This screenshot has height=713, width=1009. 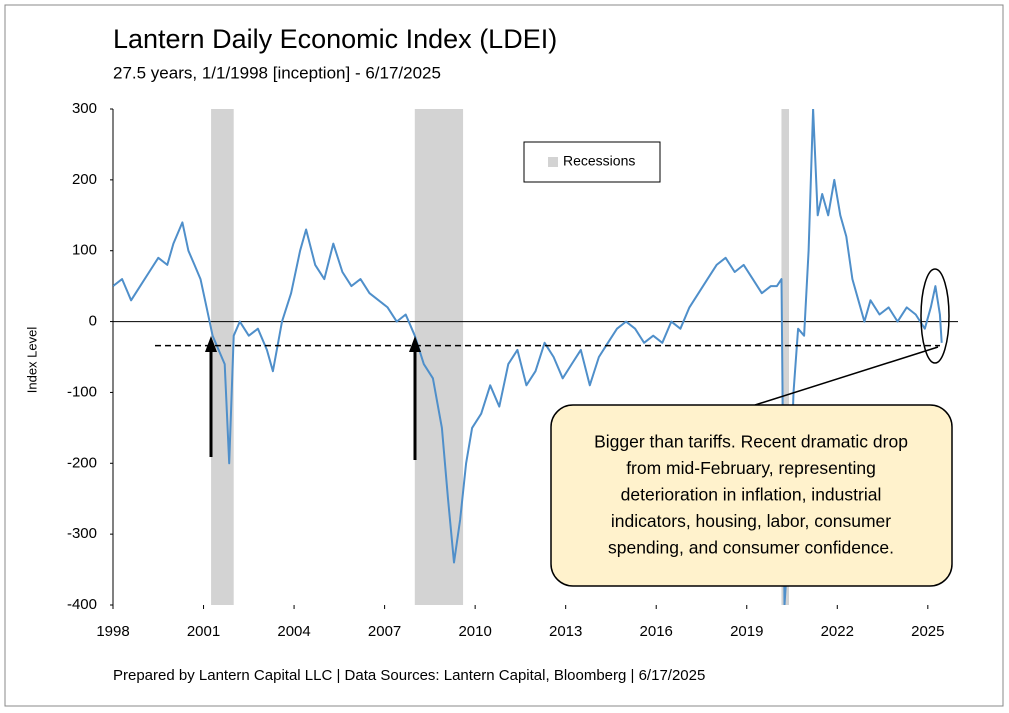 I want to click on x-tick-label: 2013, so click(x=565, y=631).